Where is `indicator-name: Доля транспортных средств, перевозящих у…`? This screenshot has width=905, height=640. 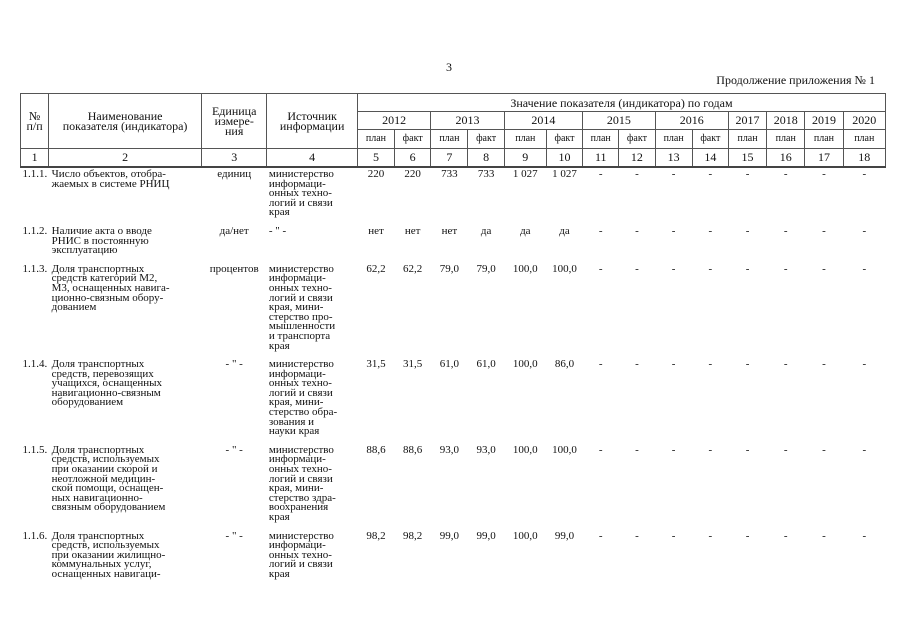
indicator-name: Доля транспортных средств, перевозящих у… is located at coordinates (106, 383).